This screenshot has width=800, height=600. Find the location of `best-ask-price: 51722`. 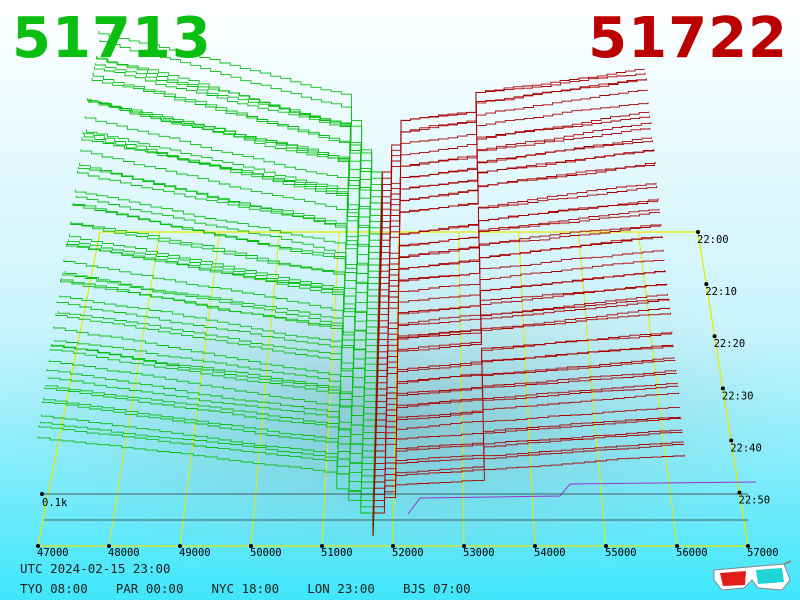

best-ask-price: 51722 is located at coordinates (688, 38).